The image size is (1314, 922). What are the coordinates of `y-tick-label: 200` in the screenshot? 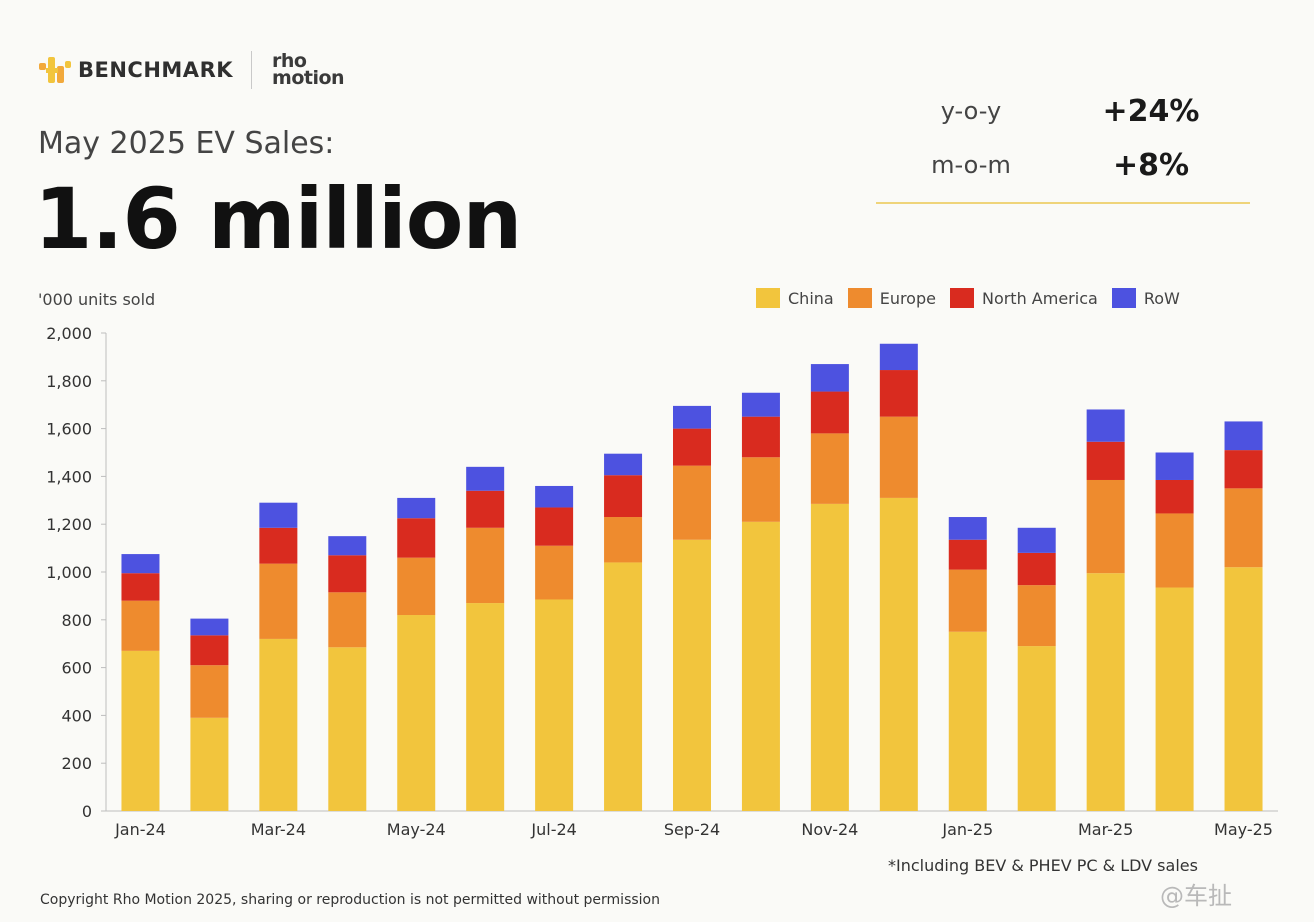 It's located at (76, 763).